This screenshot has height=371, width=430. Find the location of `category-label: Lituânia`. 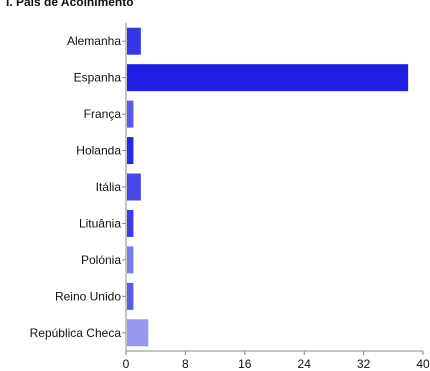

category-label: Lituânia is located at coordinates (100, 223).